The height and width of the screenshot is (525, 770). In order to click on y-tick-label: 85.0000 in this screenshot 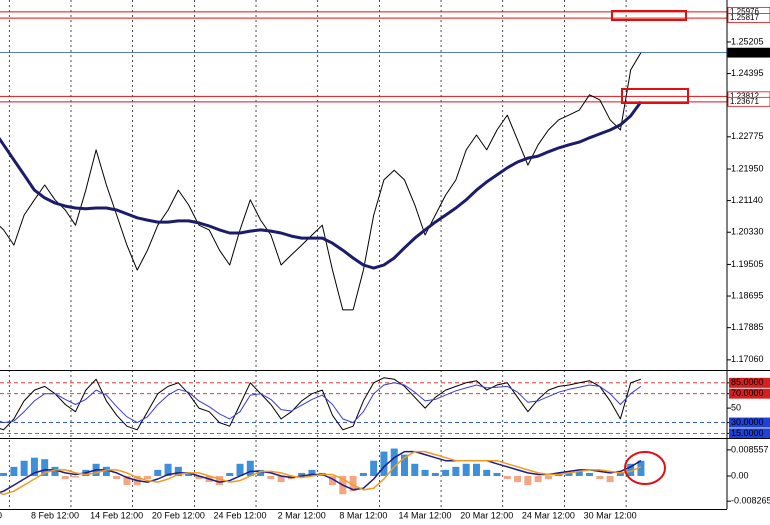, I will do `click(747, 382)`.